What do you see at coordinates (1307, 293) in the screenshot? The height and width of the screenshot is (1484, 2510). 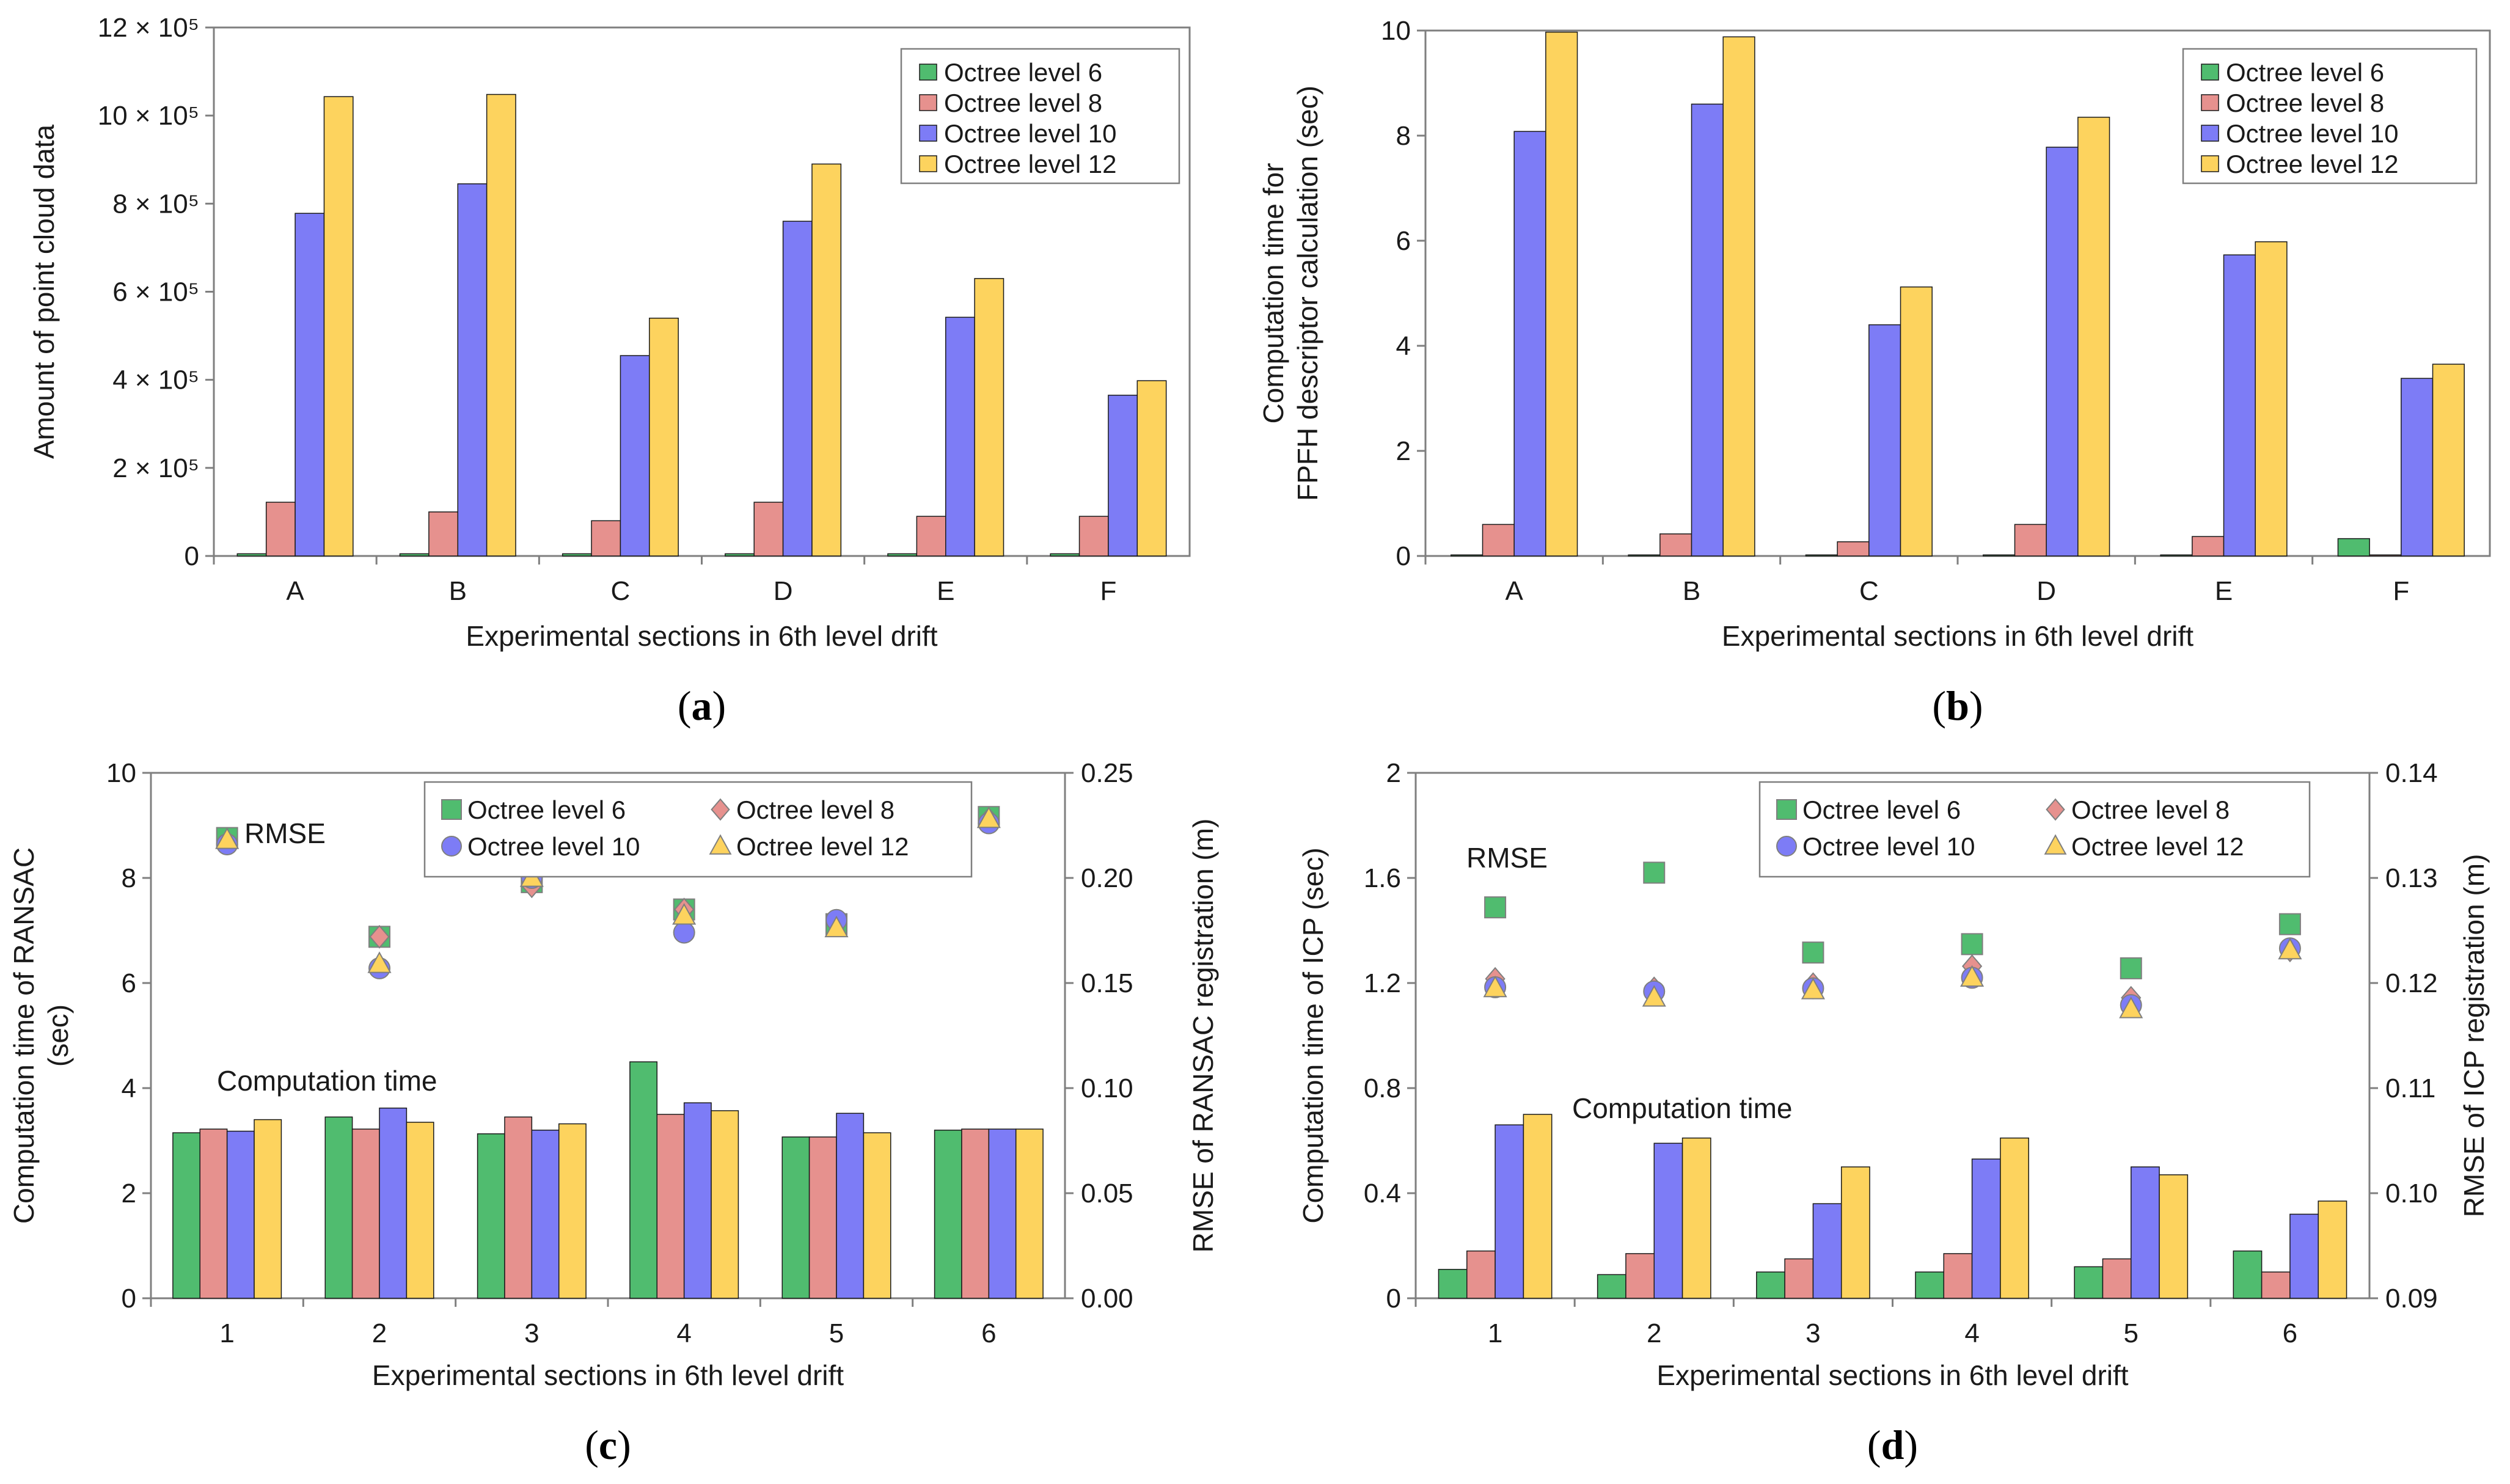 I see `chart-b-y-axis-title: FPFH descriptor calculation (sec)` at bounding box center [1307, 293].